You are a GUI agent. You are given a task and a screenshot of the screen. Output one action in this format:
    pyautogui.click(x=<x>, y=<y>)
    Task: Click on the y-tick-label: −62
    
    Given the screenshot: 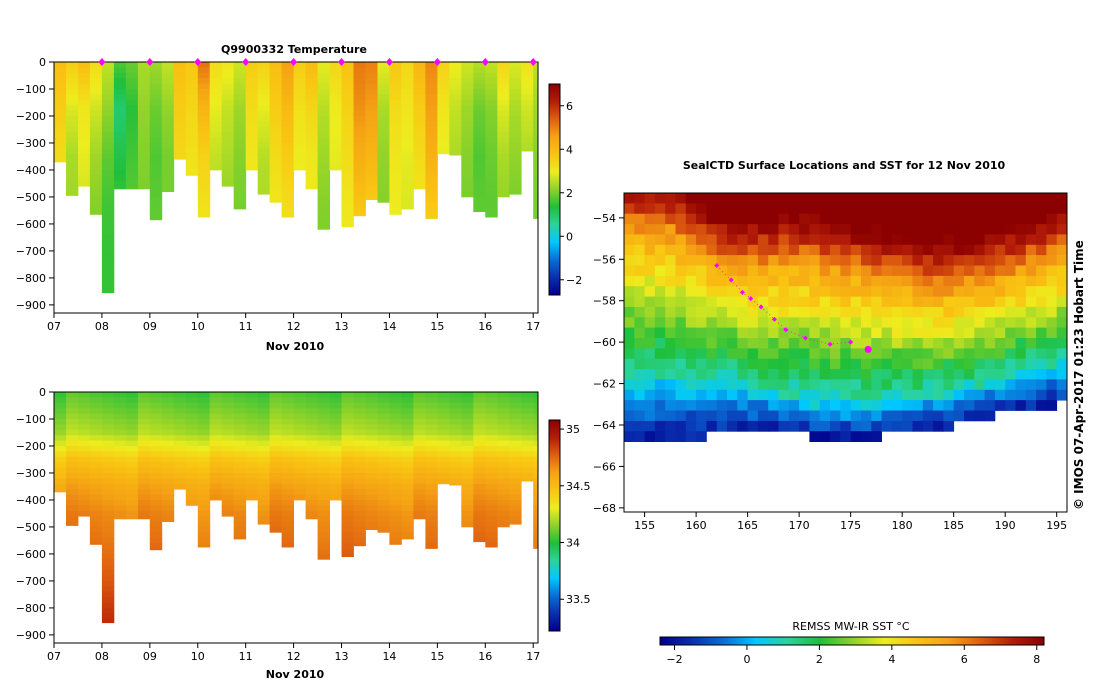 What is the action you would take?
    pyautogui.click(x=604, y=384)
    